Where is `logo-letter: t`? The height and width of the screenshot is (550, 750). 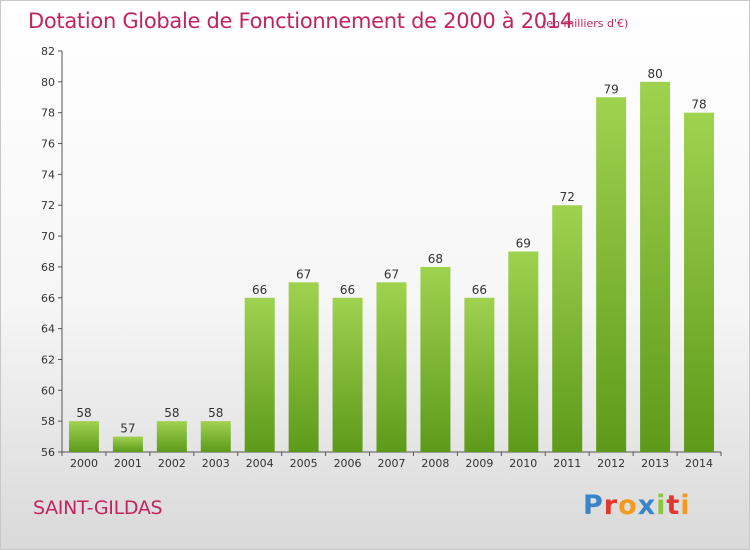 logo-letter: t is located at coordinates (673, 505).